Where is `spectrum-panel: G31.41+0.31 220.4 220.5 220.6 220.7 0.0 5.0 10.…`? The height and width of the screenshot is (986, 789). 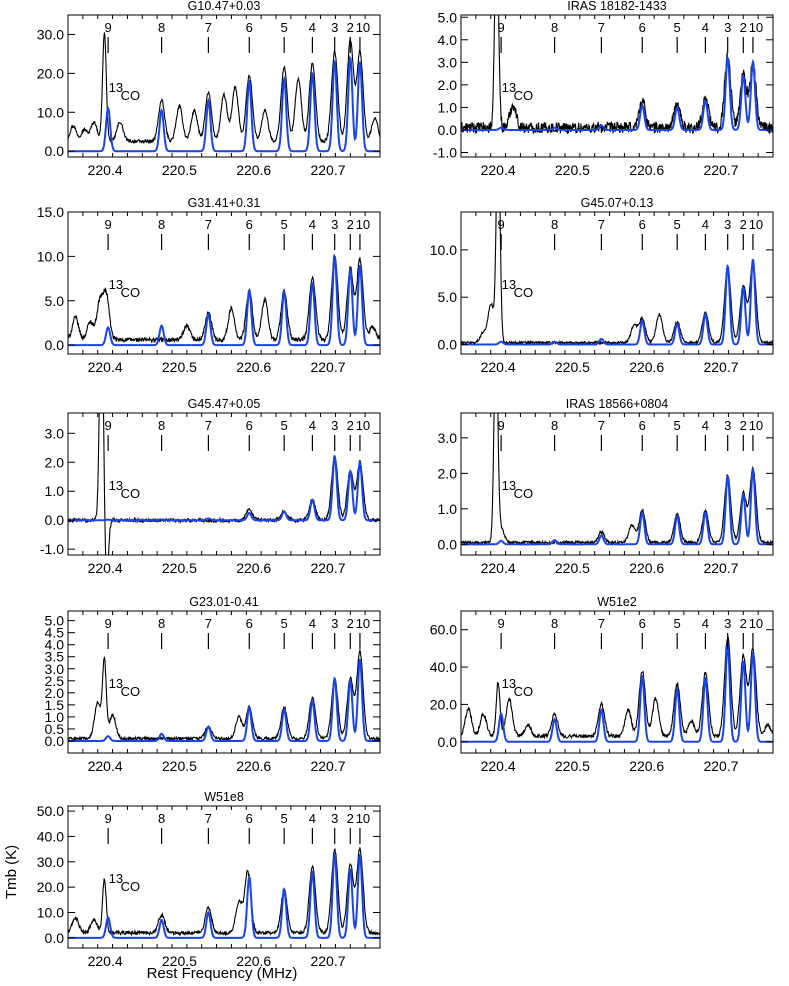 spectrum-panel: G31.41+0.31 220.4 220.5 220.6 220.7 0.0 5.0 10.… is located at coordinates (209, 285).